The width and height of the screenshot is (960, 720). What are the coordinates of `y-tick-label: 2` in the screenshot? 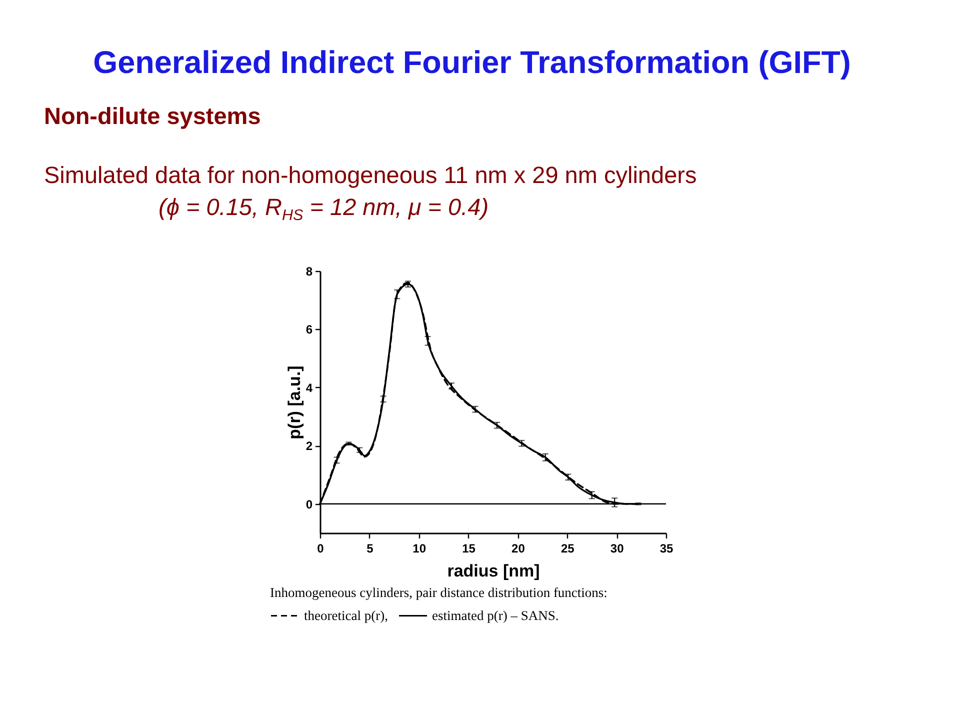 It's located at (309, 446).